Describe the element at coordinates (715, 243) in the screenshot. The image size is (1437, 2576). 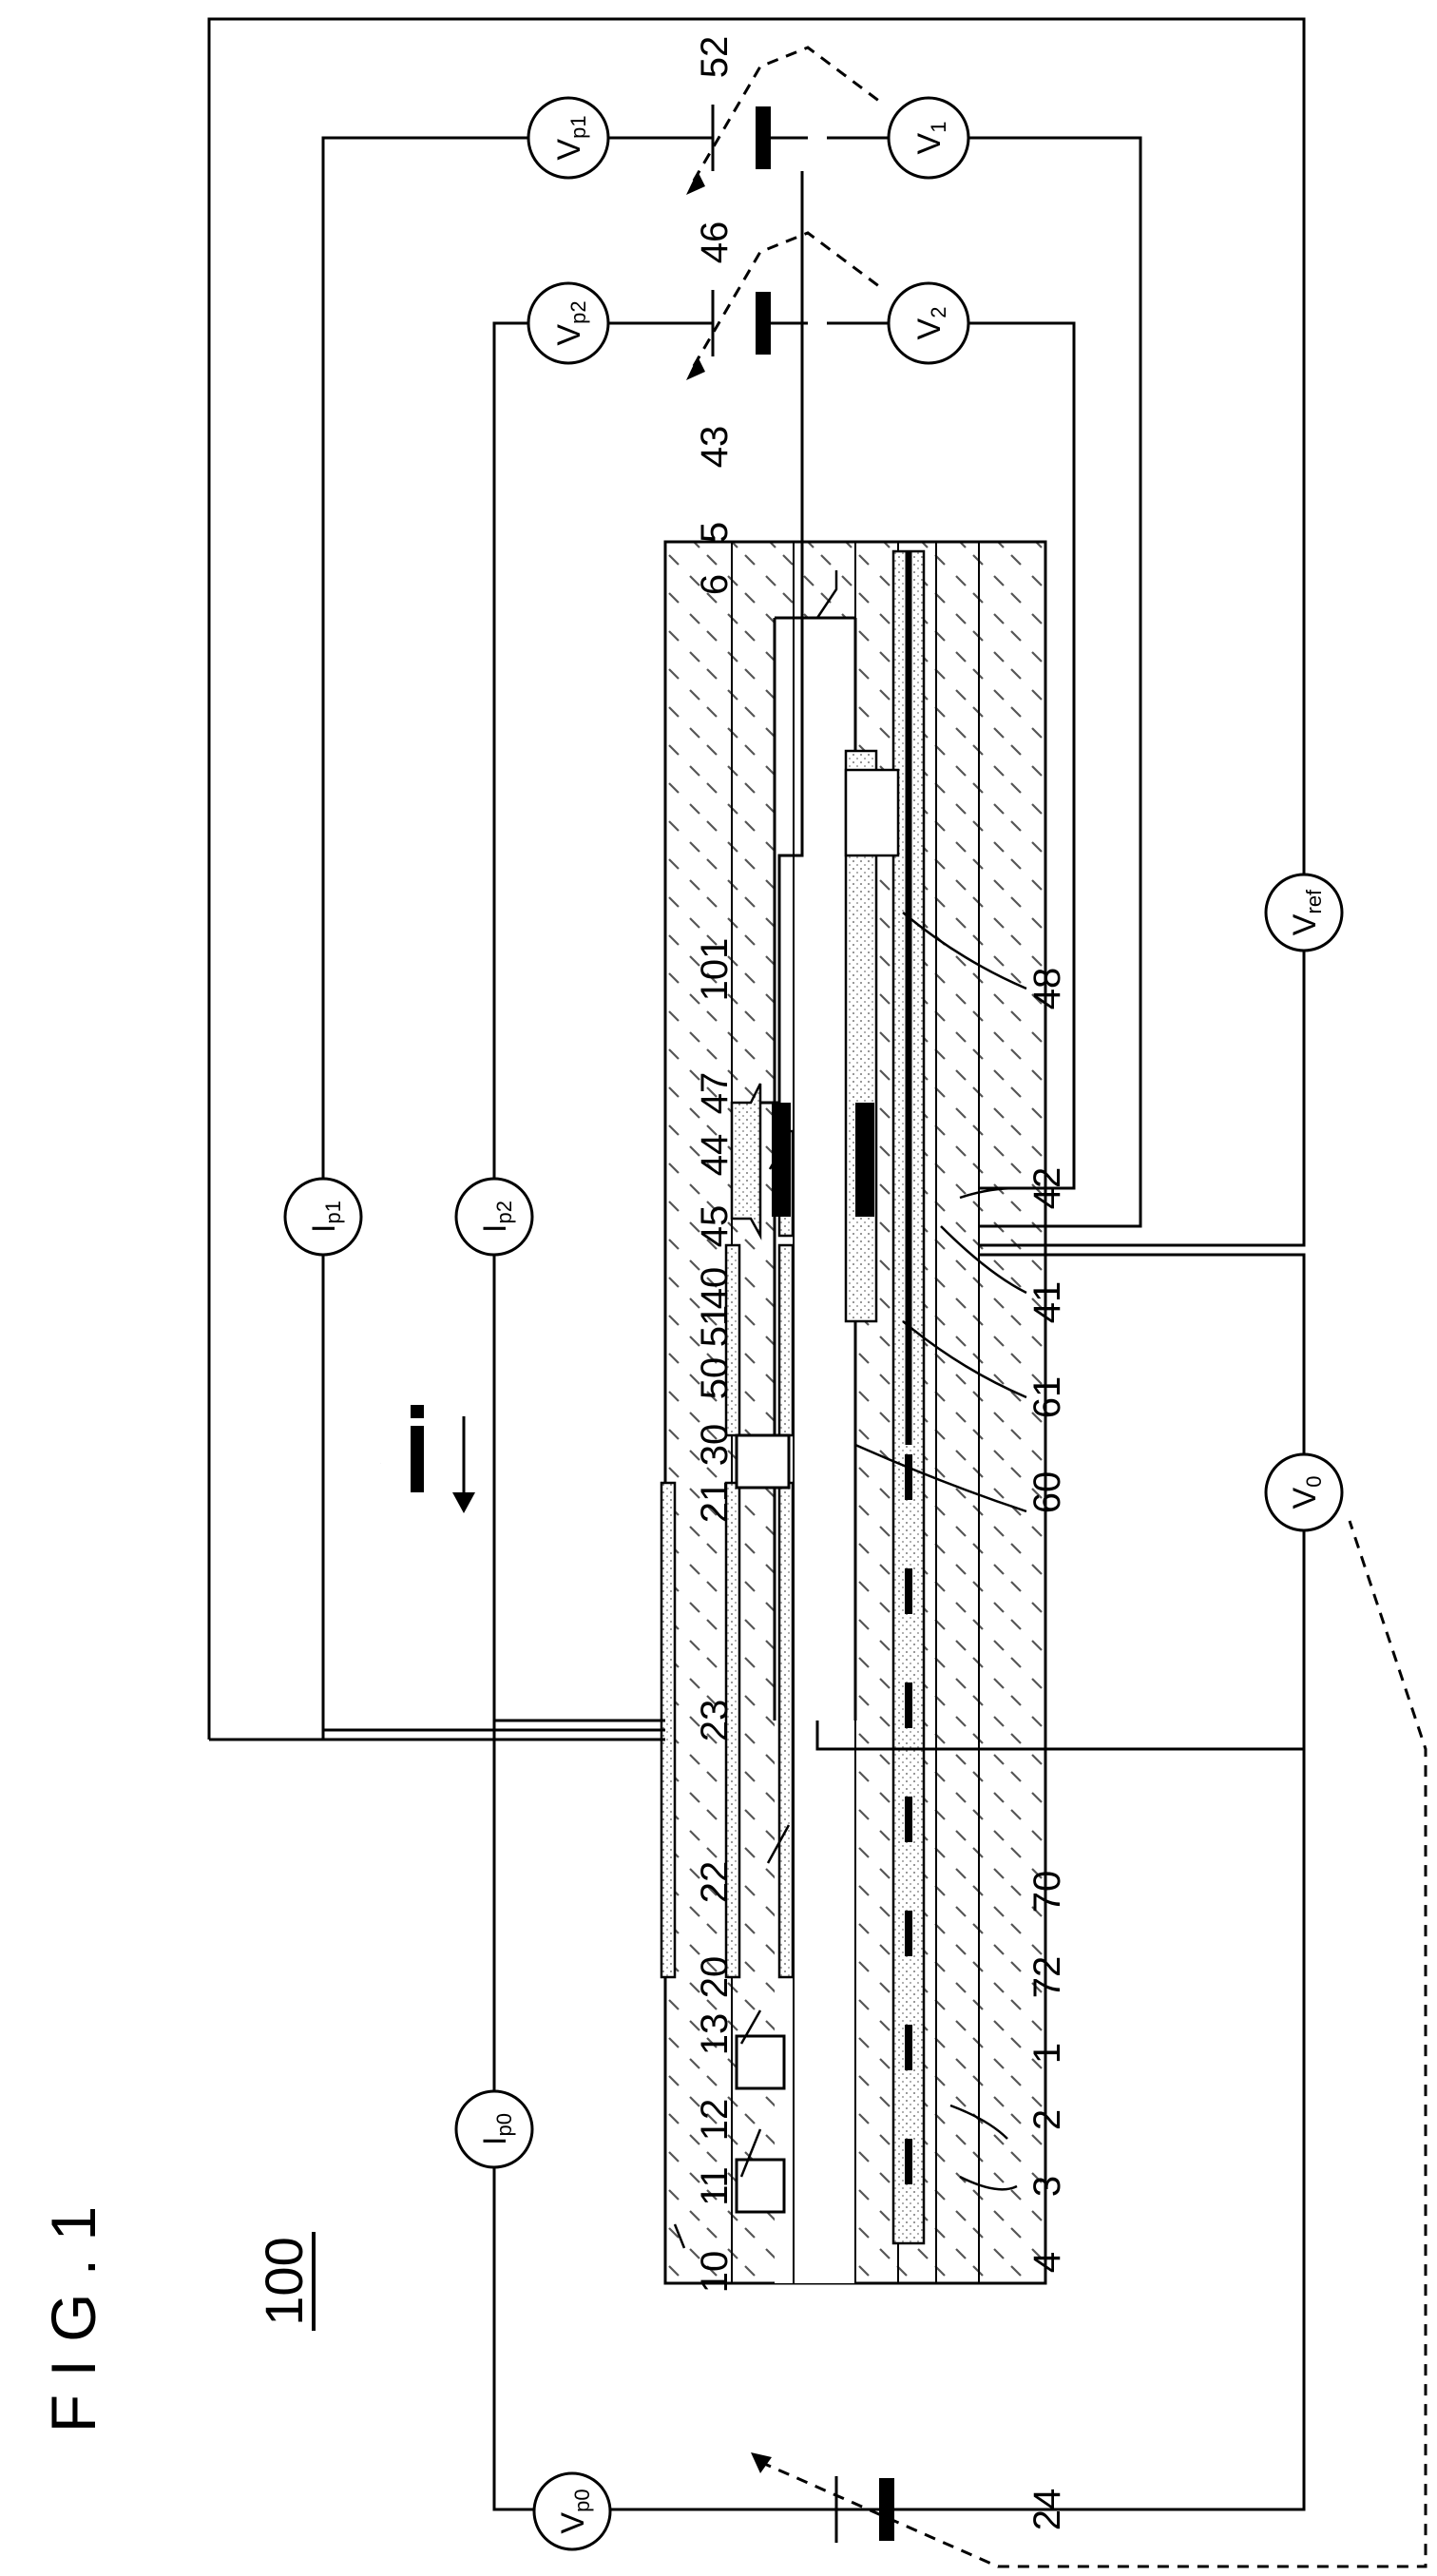
I see `label-46: 46` at that location.